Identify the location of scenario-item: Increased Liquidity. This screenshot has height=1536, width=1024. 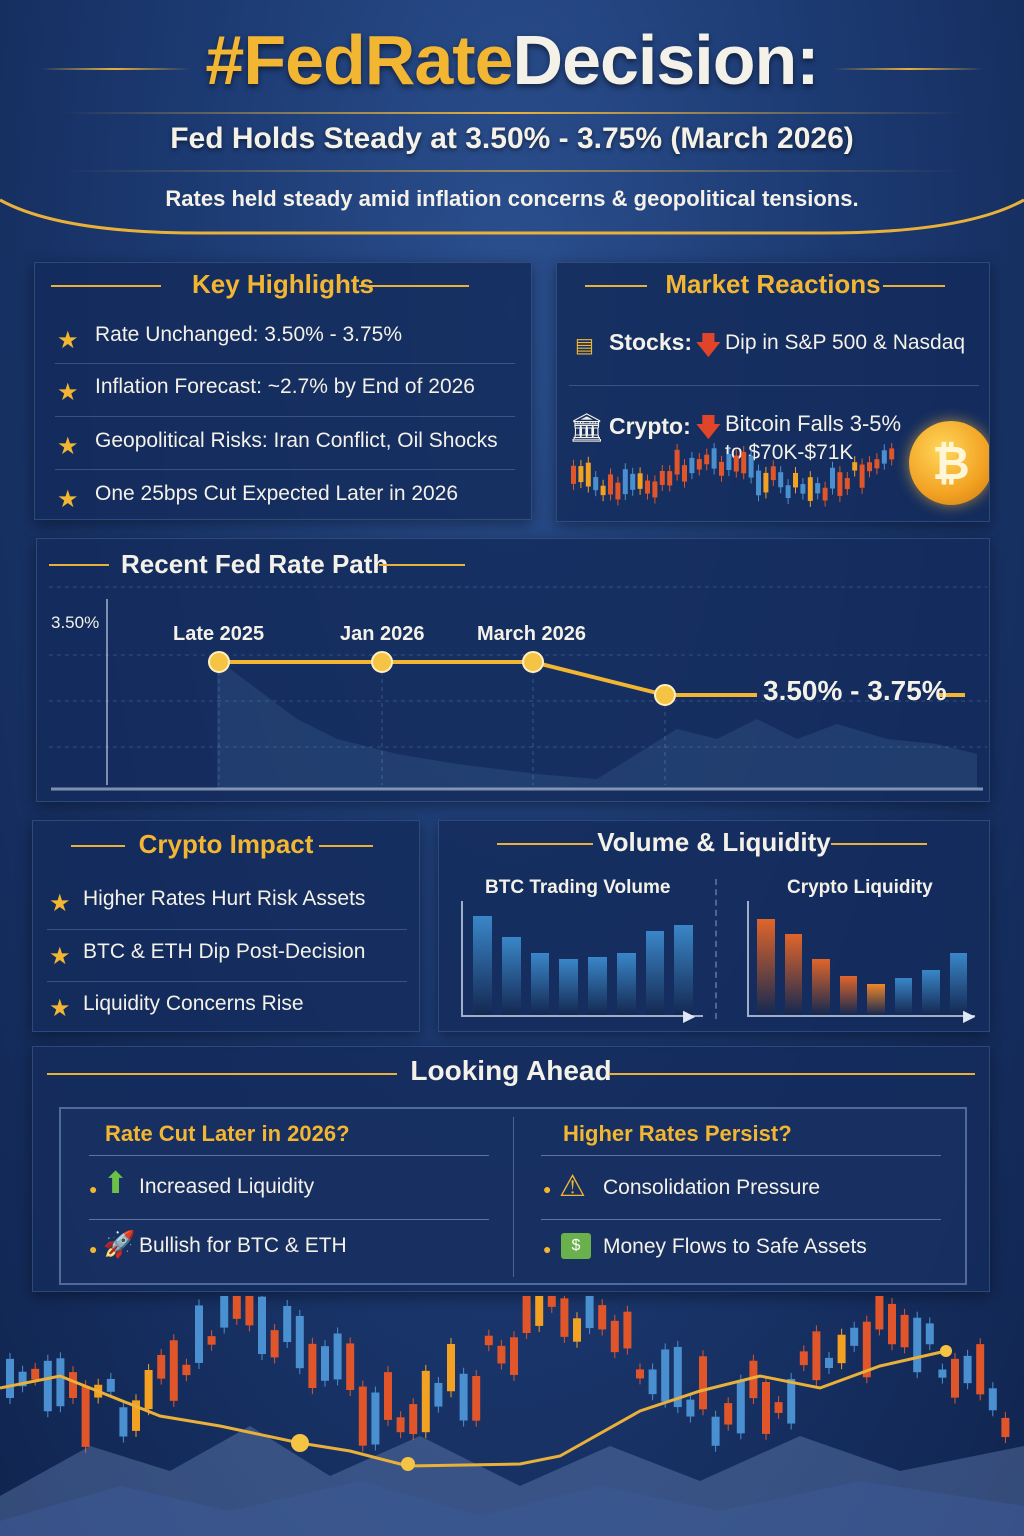
(227, 1186).